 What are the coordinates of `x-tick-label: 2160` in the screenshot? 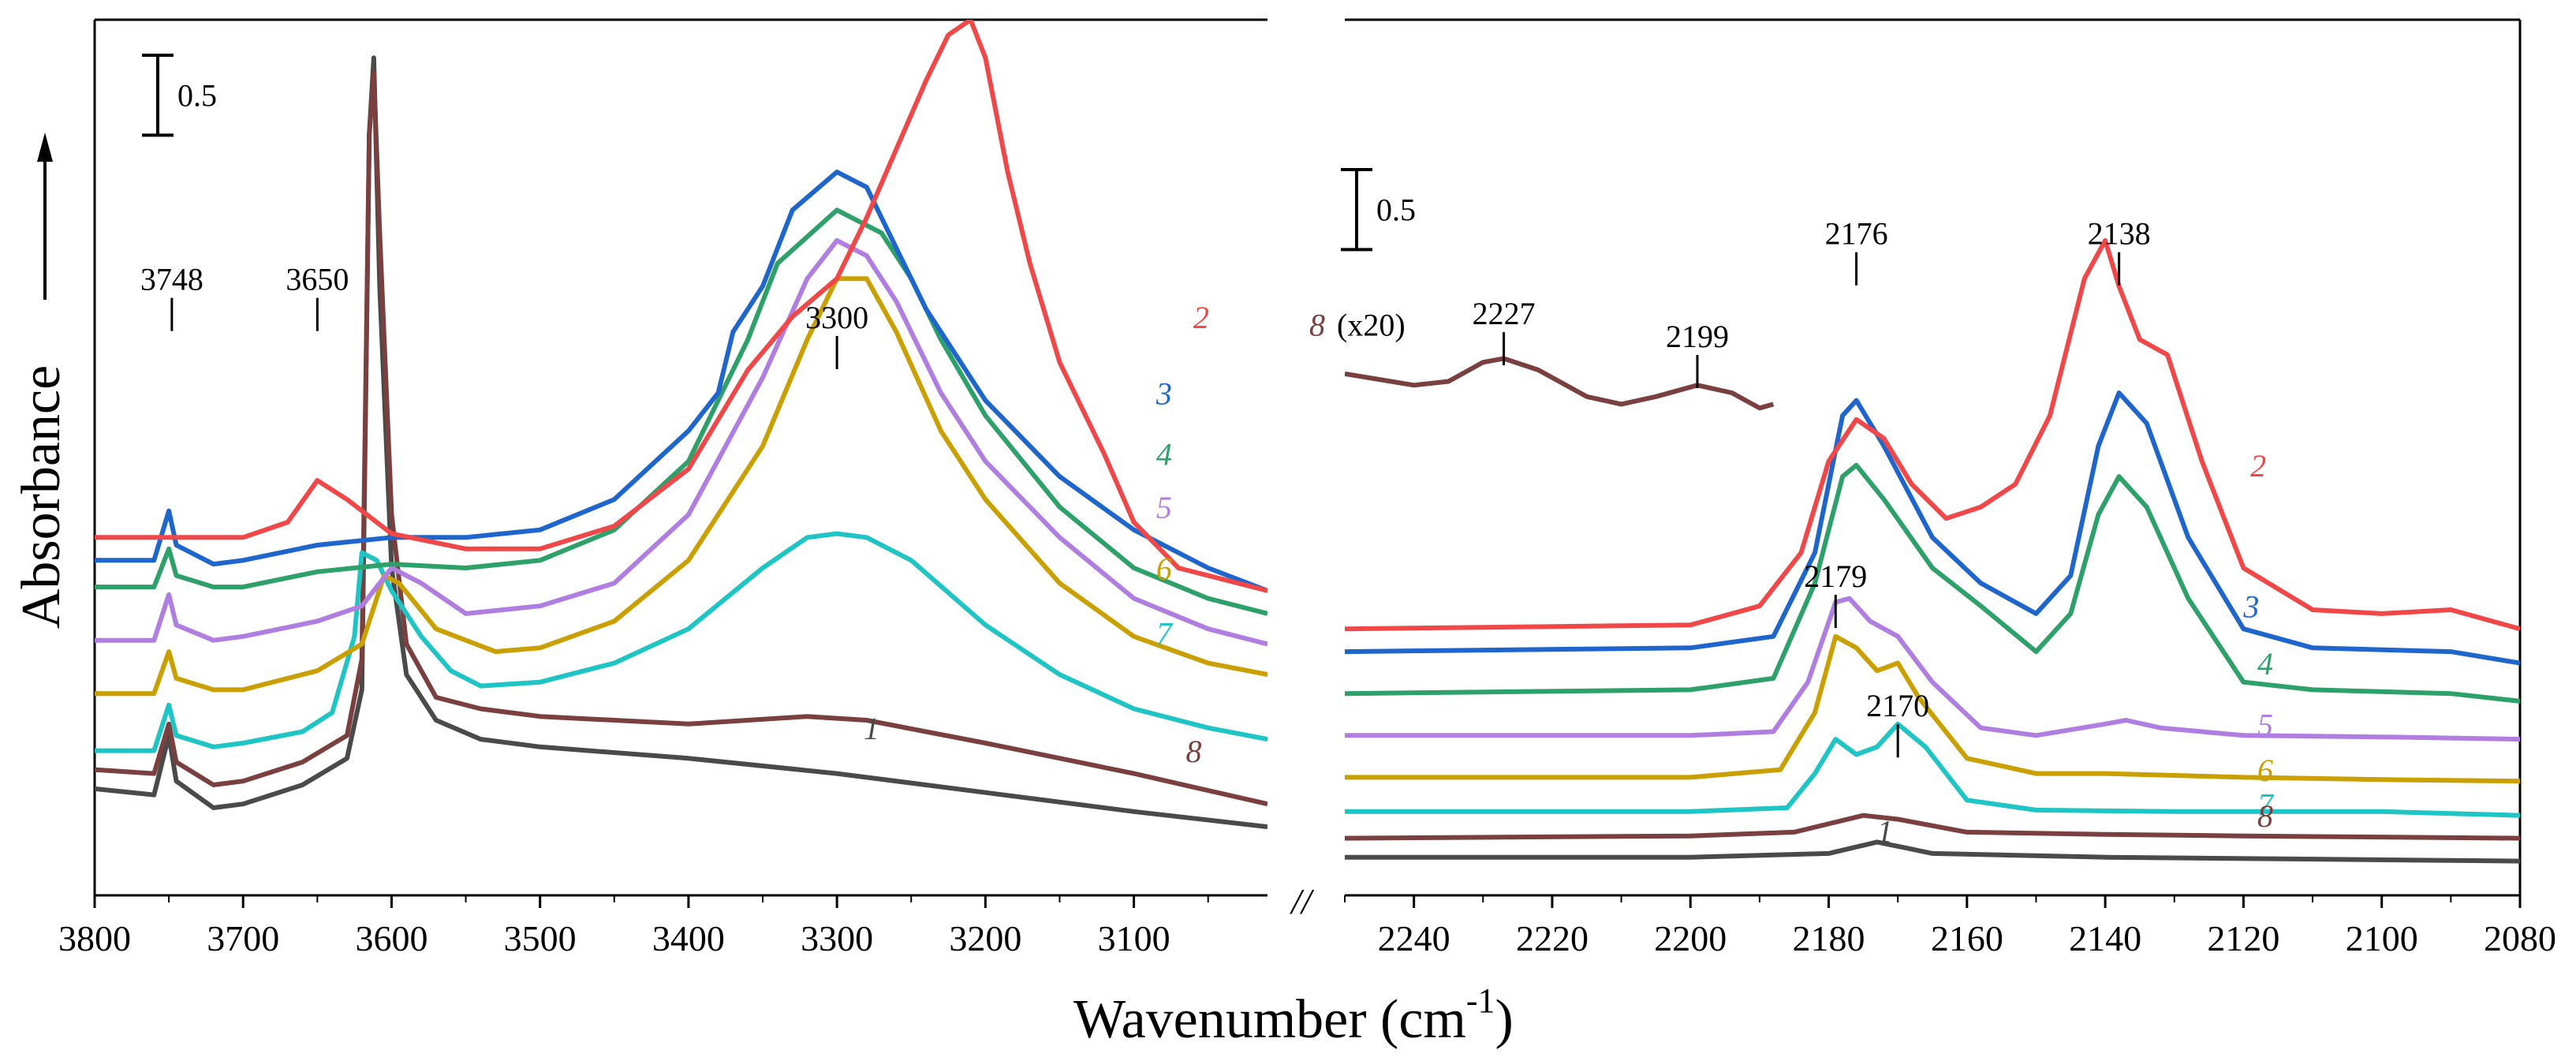 It's located at (1967, 938).